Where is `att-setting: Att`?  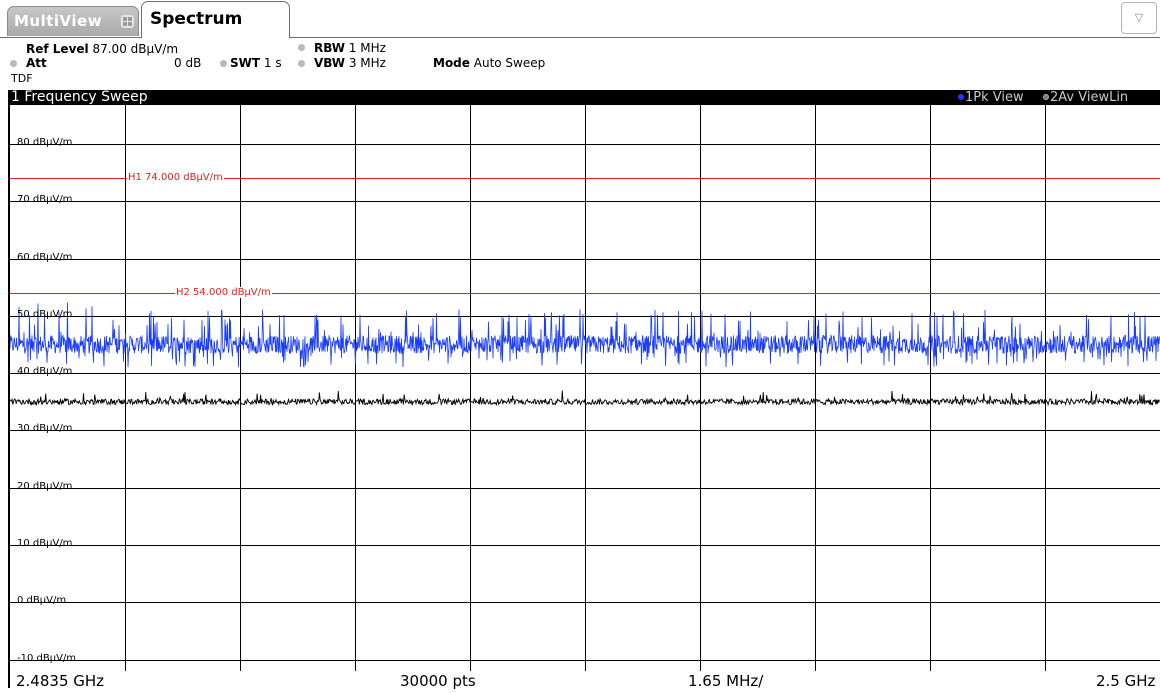 att-setting: Att is located at coordinates (36, 63).